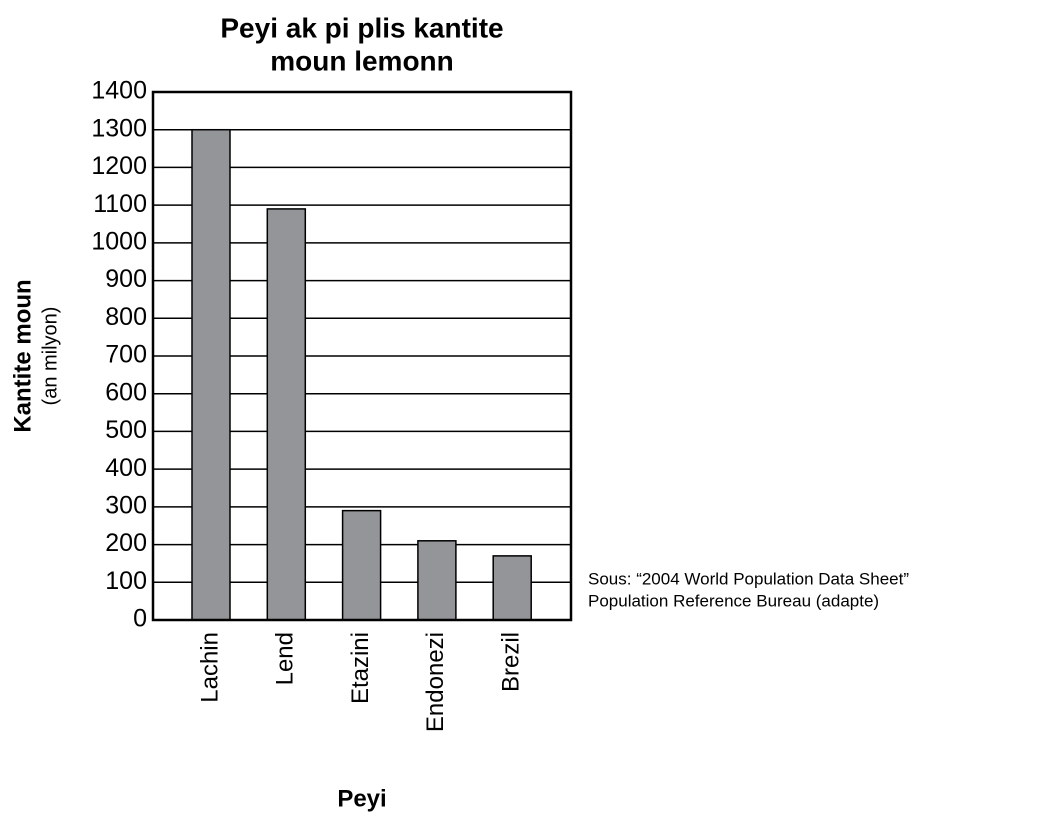  Describe the element at coordinates (50, 356) in the screenshot. I see `y-axis-unit: (an milyon)` at that location.